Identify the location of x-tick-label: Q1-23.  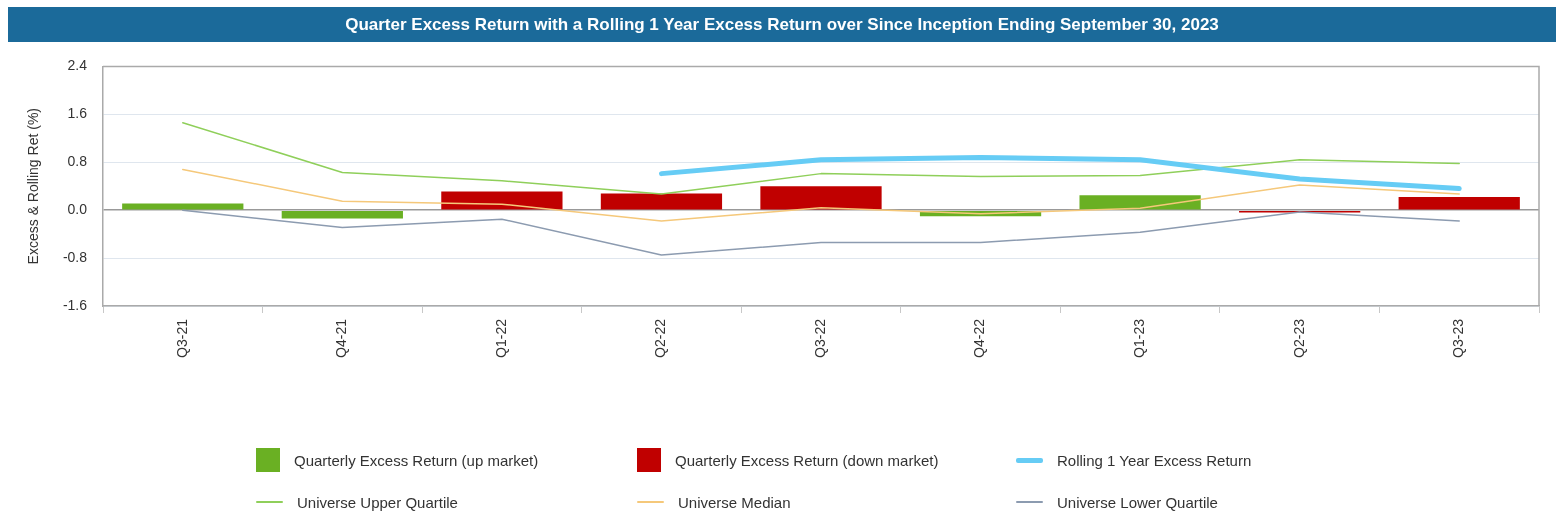
(1138, 338).